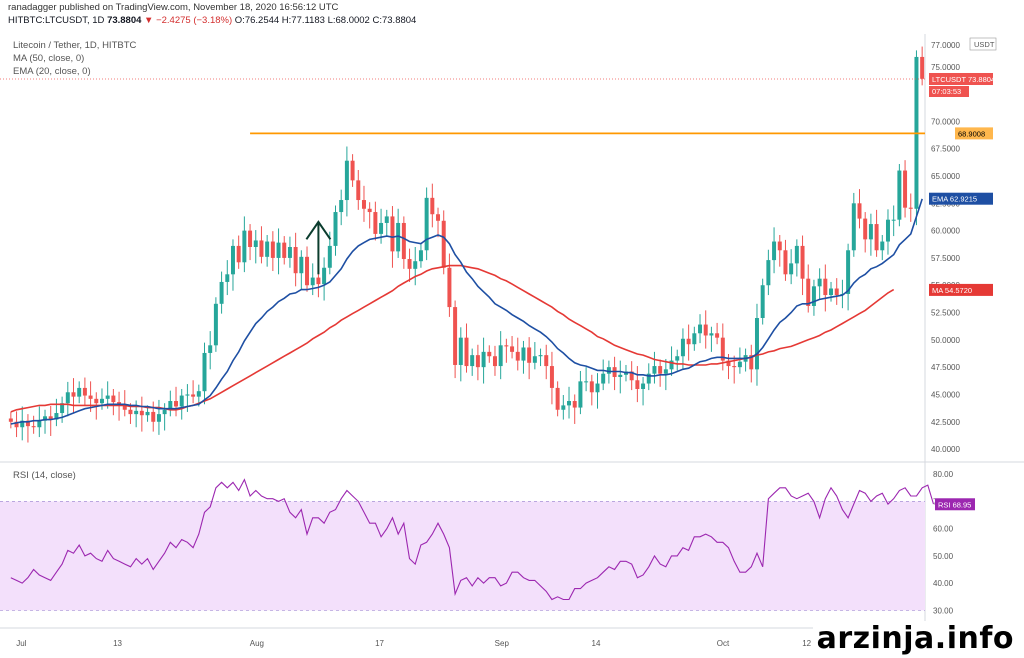 The height and width of the screenshot is (658, 1024). What do you see at coordinates (945, 340) in the screenshot?
I see `price-tick-label: 50.0000` at bounding box center [945, 340].